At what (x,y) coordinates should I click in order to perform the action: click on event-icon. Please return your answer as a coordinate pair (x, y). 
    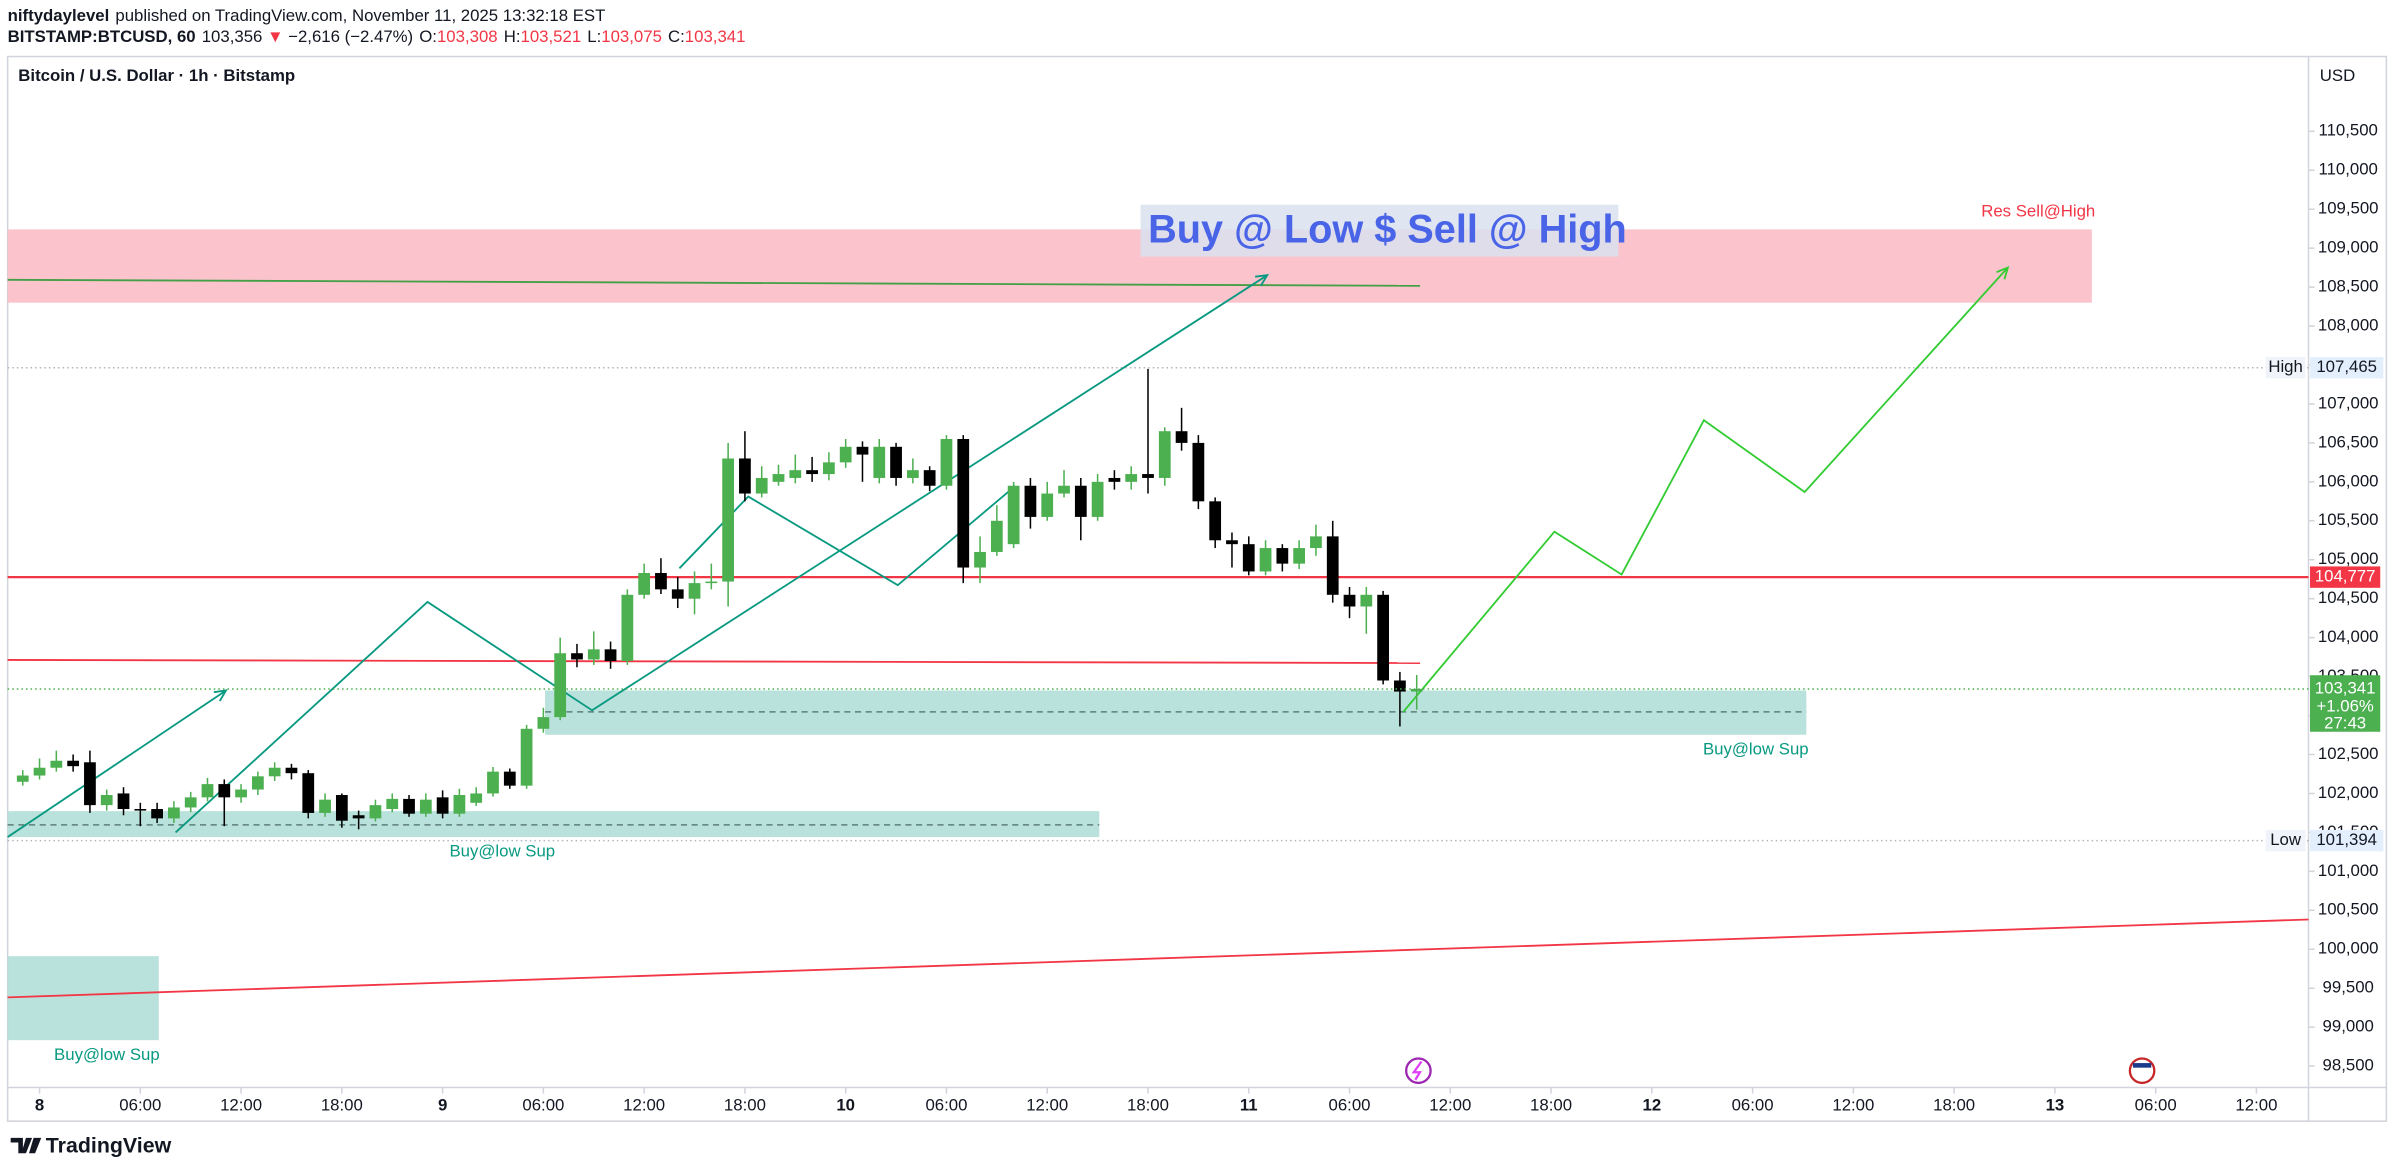
    Looking at the image, I should click on (1418, 1071).